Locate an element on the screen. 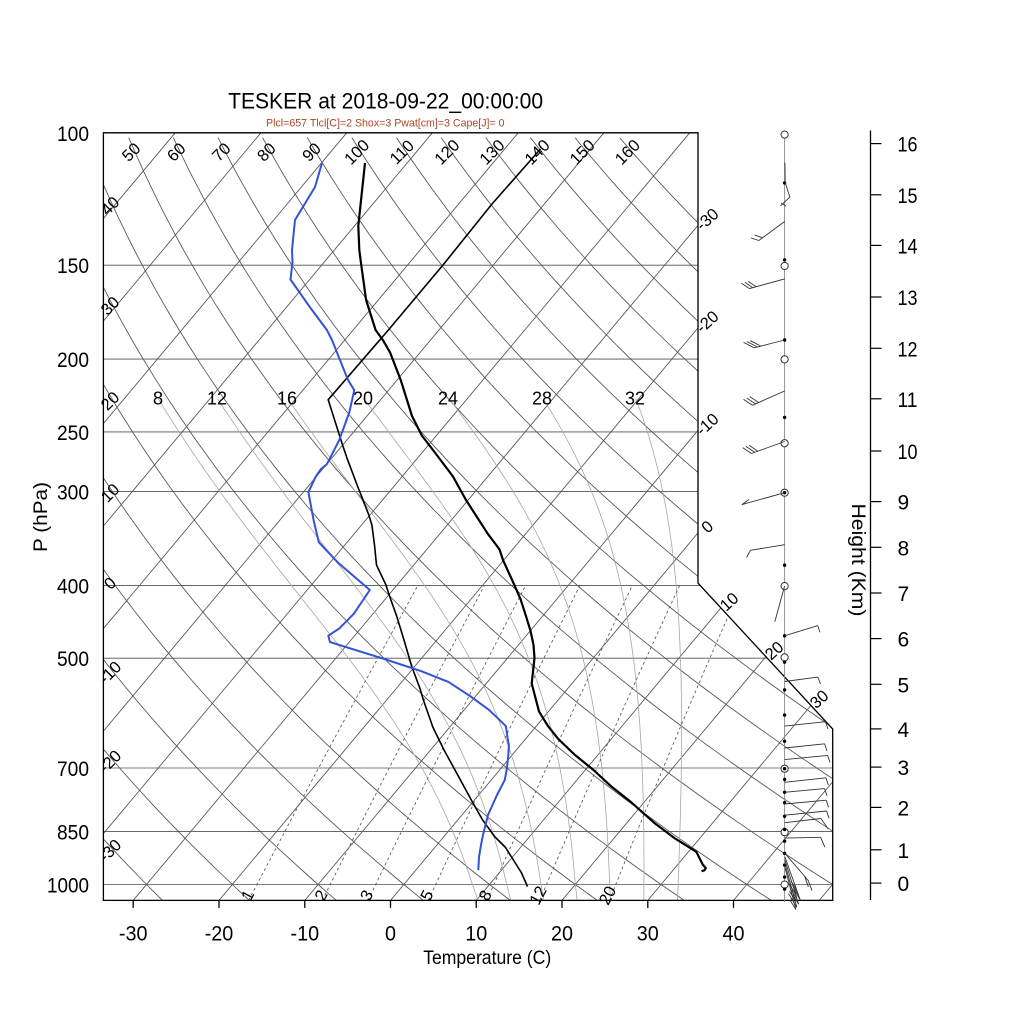 The height and width of the screenshot is (1029, 1024). svg-text: 30 is located at coordinates (648, 934).